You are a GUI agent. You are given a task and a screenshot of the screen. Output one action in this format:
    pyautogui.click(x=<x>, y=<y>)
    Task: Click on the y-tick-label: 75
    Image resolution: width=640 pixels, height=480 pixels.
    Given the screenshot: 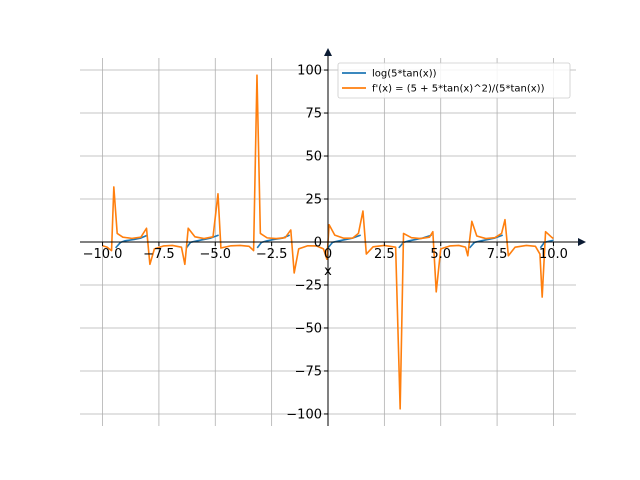 What is the action you would take?
    pyautogui.click(x=313, y=114)
    